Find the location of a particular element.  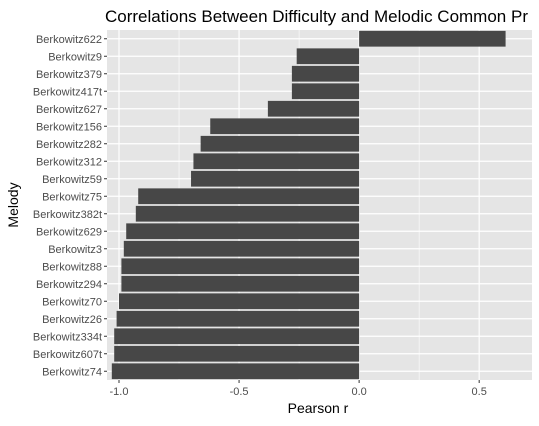

bar-berkowitz74 is located at coordinates (235, 371).